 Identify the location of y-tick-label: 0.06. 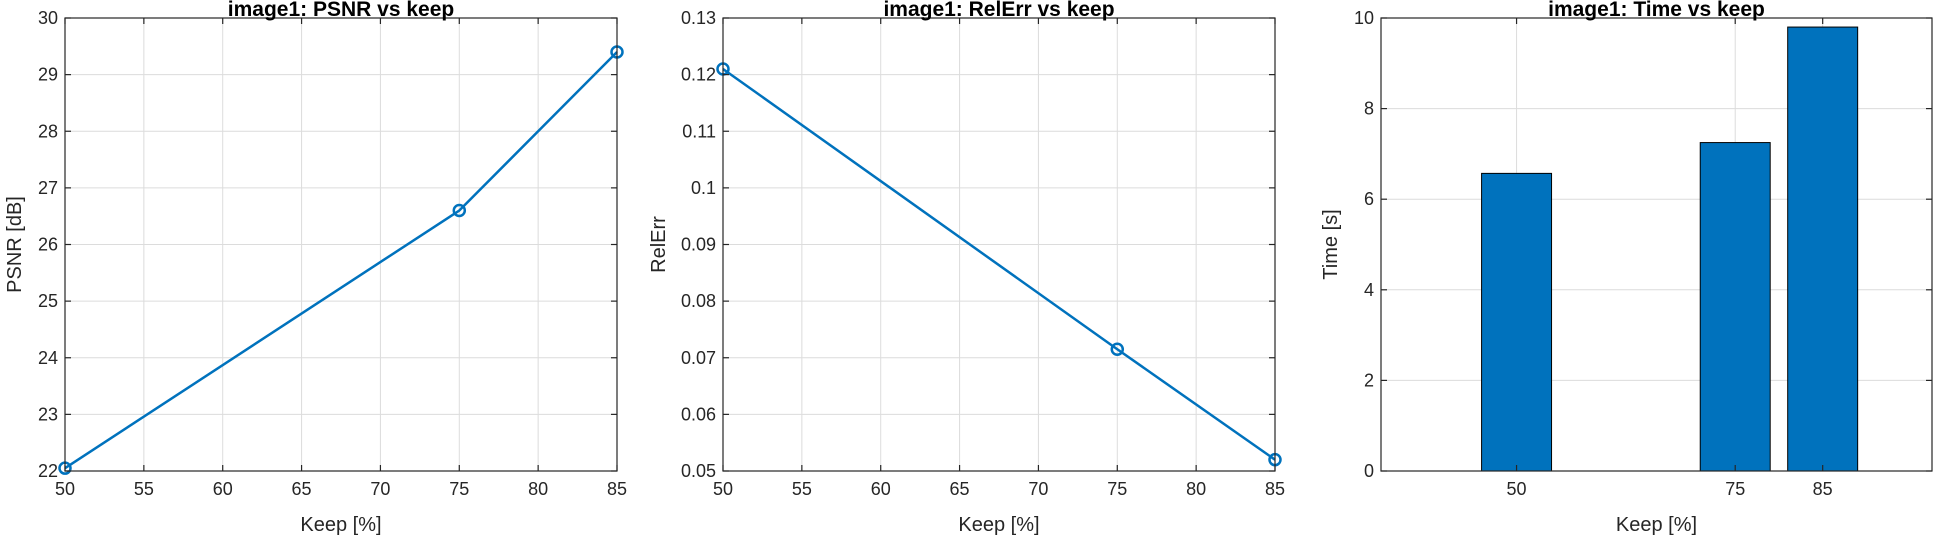
(698, 414).